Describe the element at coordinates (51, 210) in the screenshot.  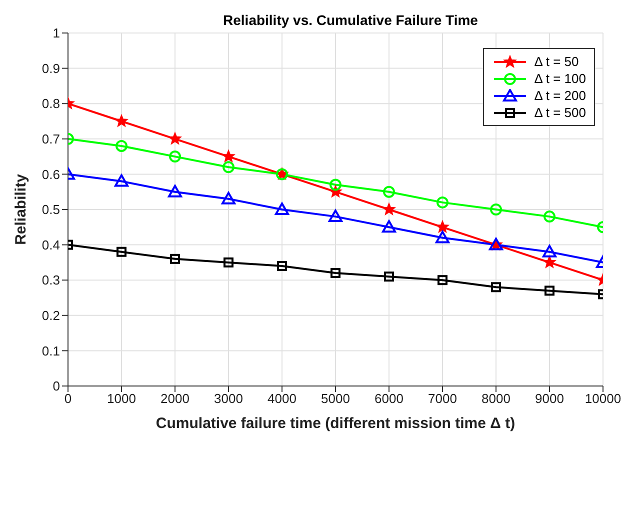
I see `y-tick-label: 0.5` at that location.